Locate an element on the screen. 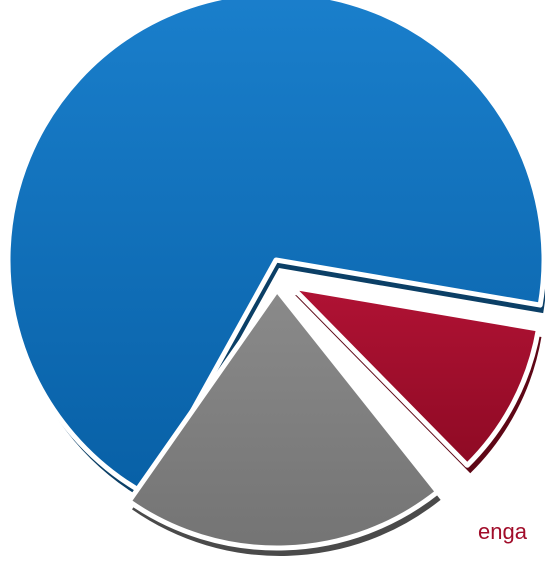  slice-label: enga is located at coordinates (503, 531).